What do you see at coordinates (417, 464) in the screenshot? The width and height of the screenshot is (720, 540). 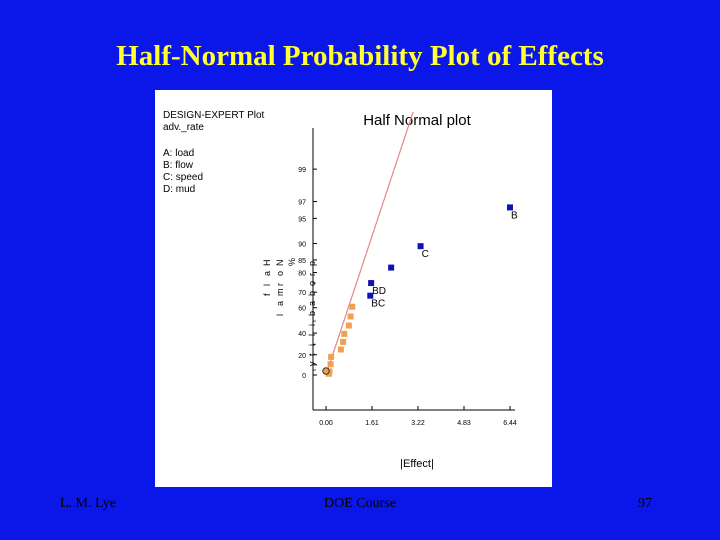 I see `x-axis-label: |Effect|` at bounding box center [417, 464].